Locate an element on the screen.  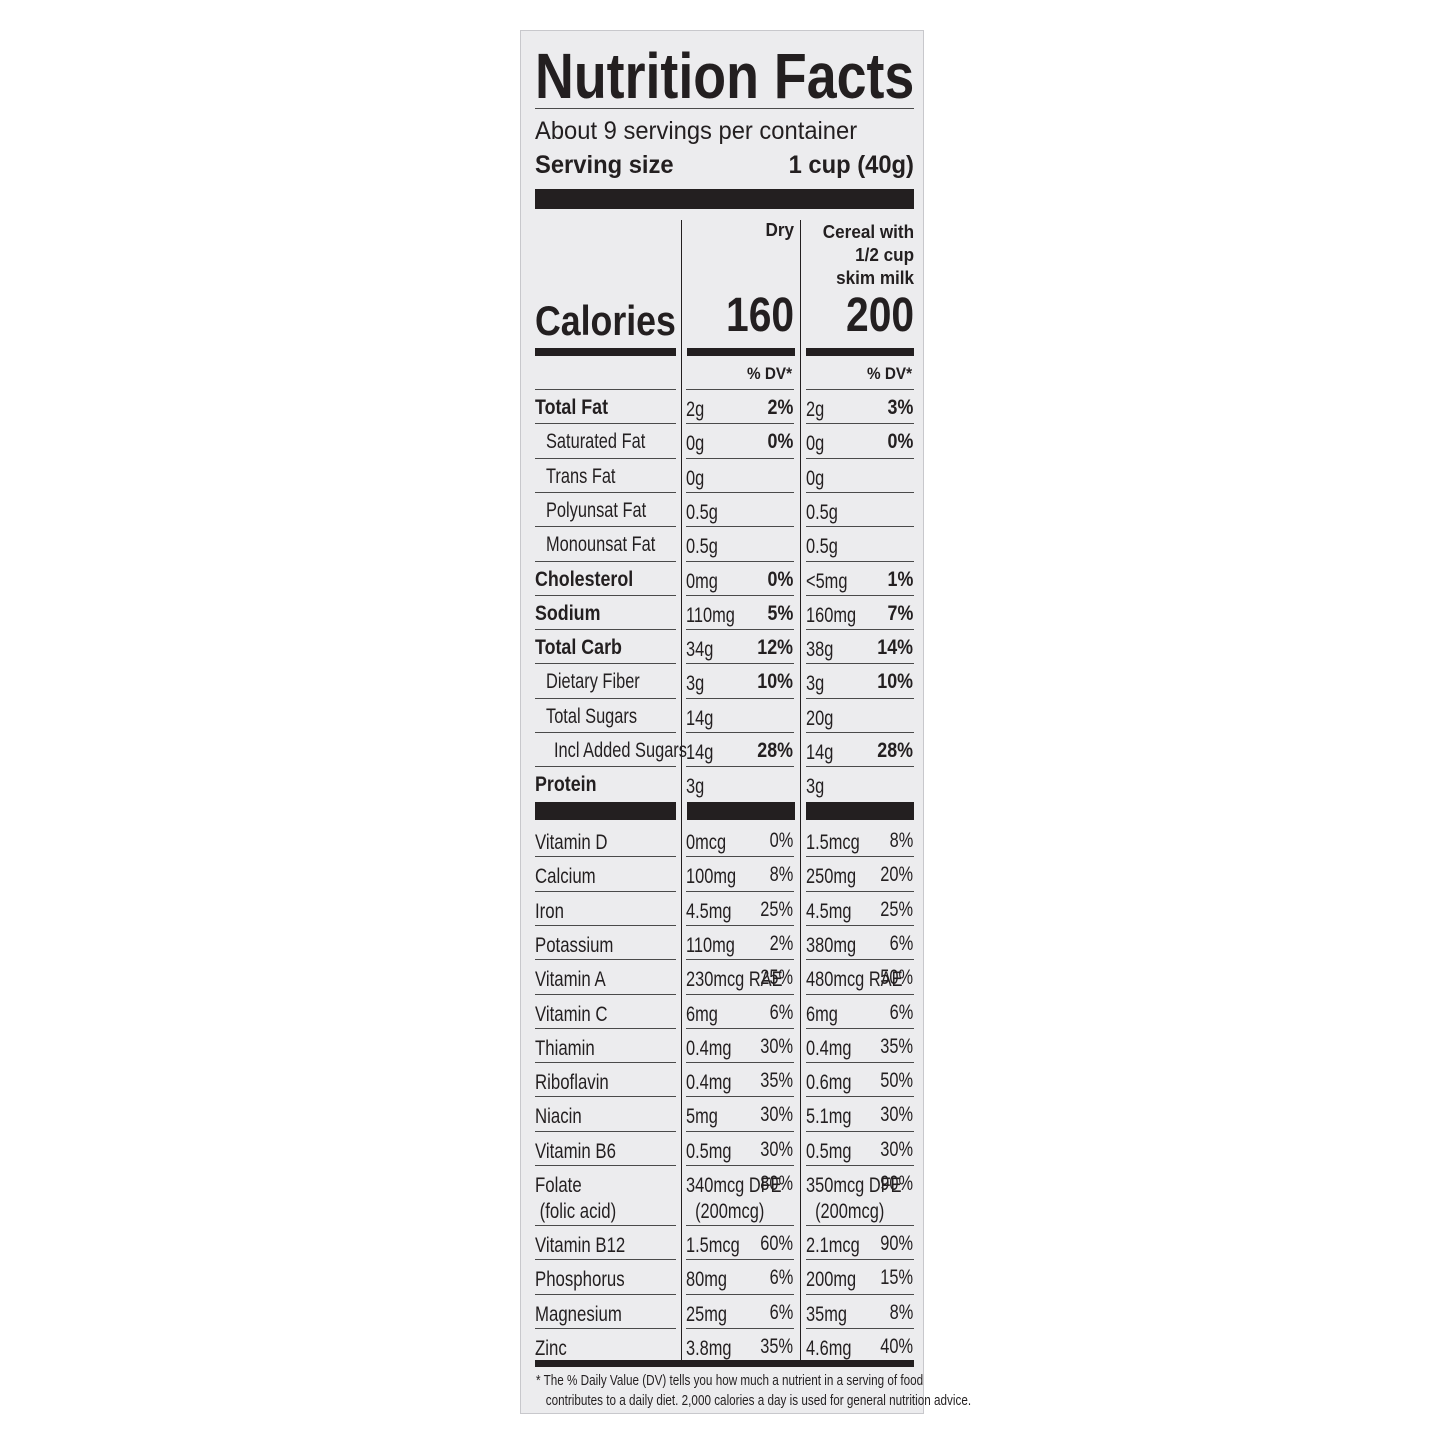
amount: 4.5mg is located at coordinates (709, 911).